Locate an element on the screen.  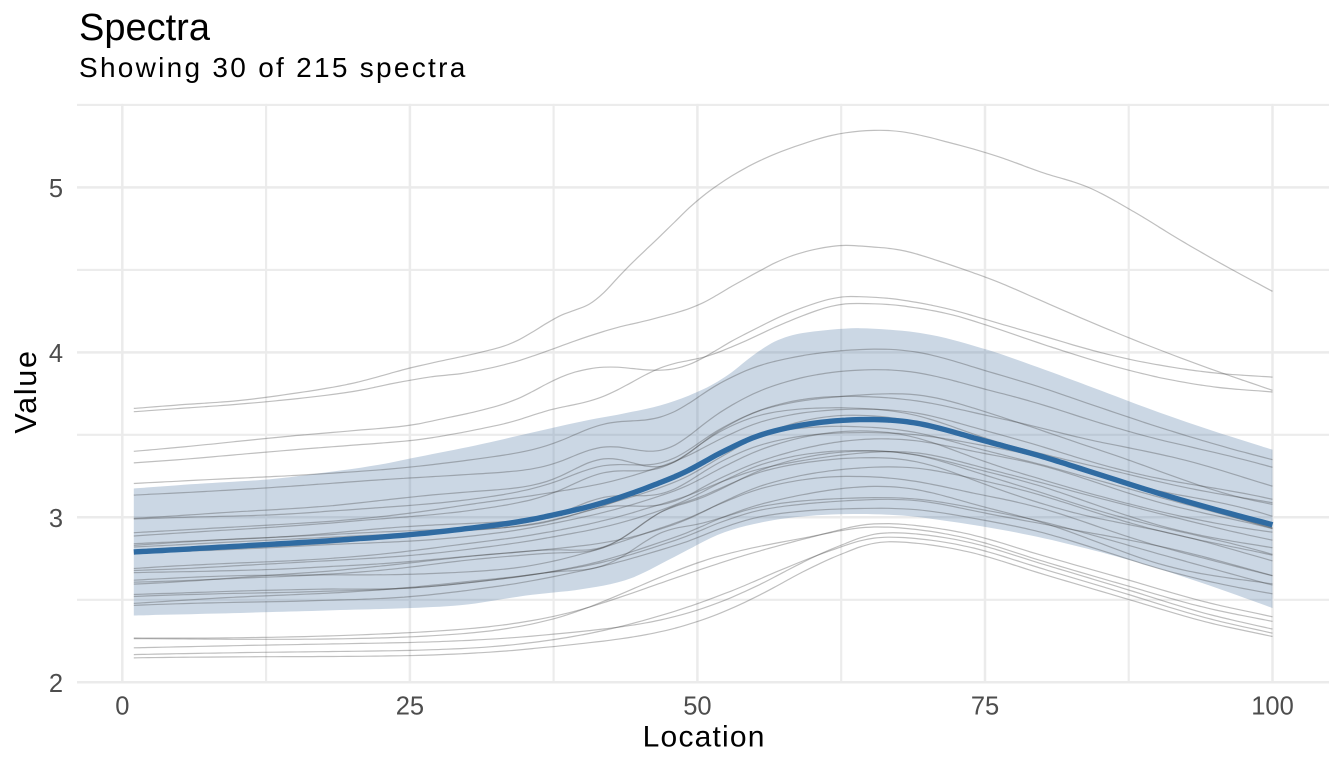
svg-text: Location is located at coordinates (704, 736).